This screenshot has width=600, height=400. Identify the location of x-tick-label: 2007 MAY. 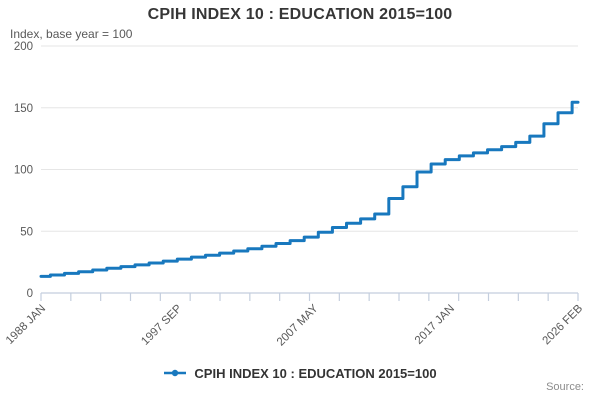
(298, 325).